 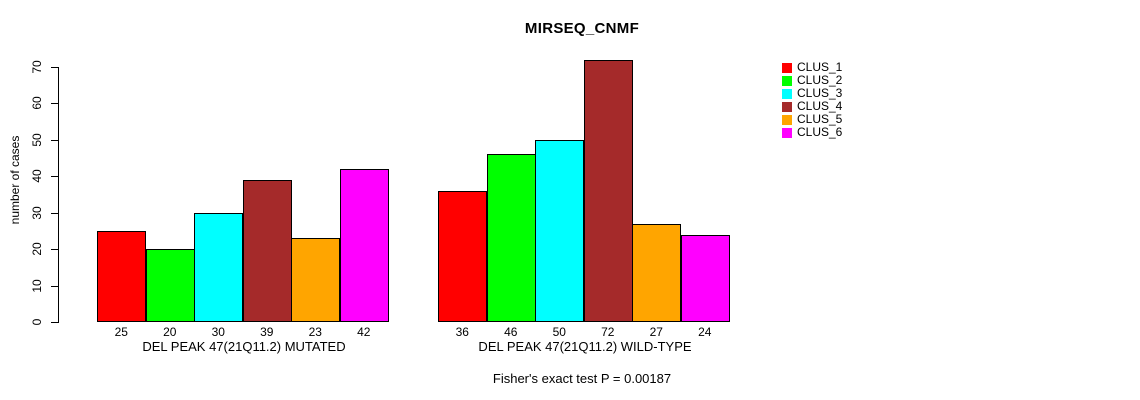 What do you see at coordinates (820, 67) in the screenshot?
I see `legend-label: CLUS_1` at bounding box center [820, 67].